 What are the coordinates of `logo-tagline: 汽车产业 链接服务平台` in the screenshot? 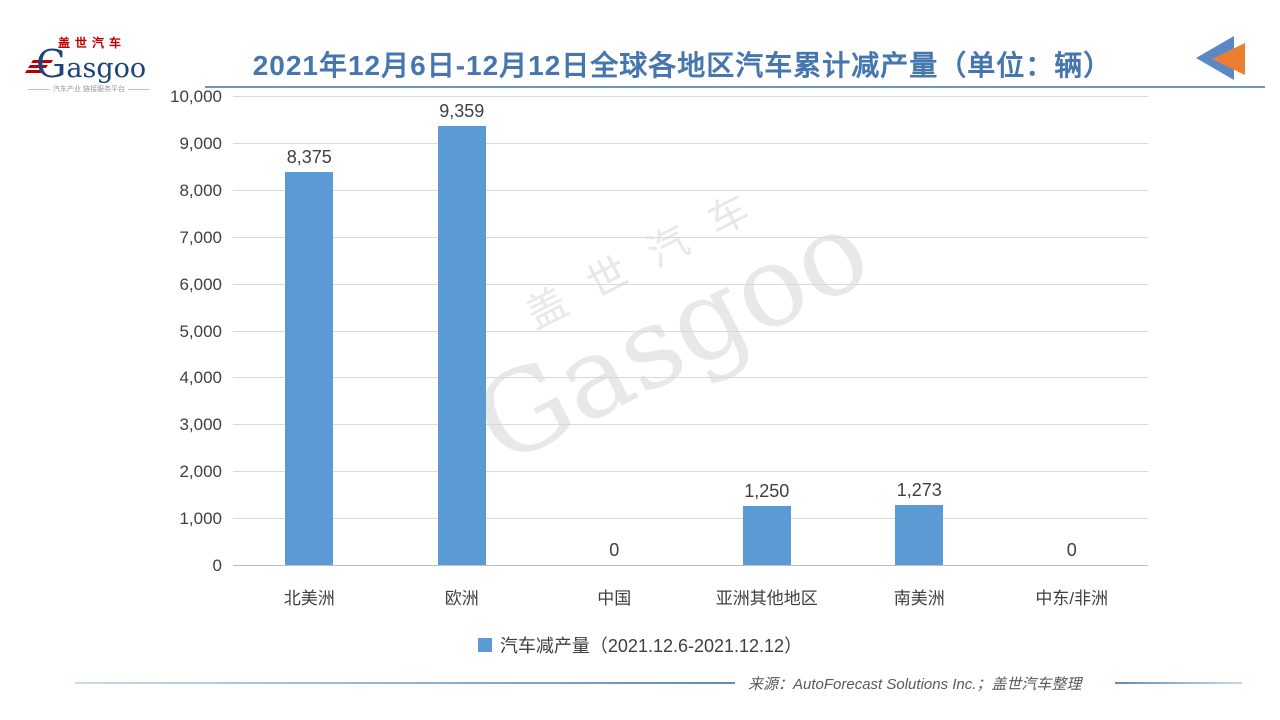 It's located at (89, 89).